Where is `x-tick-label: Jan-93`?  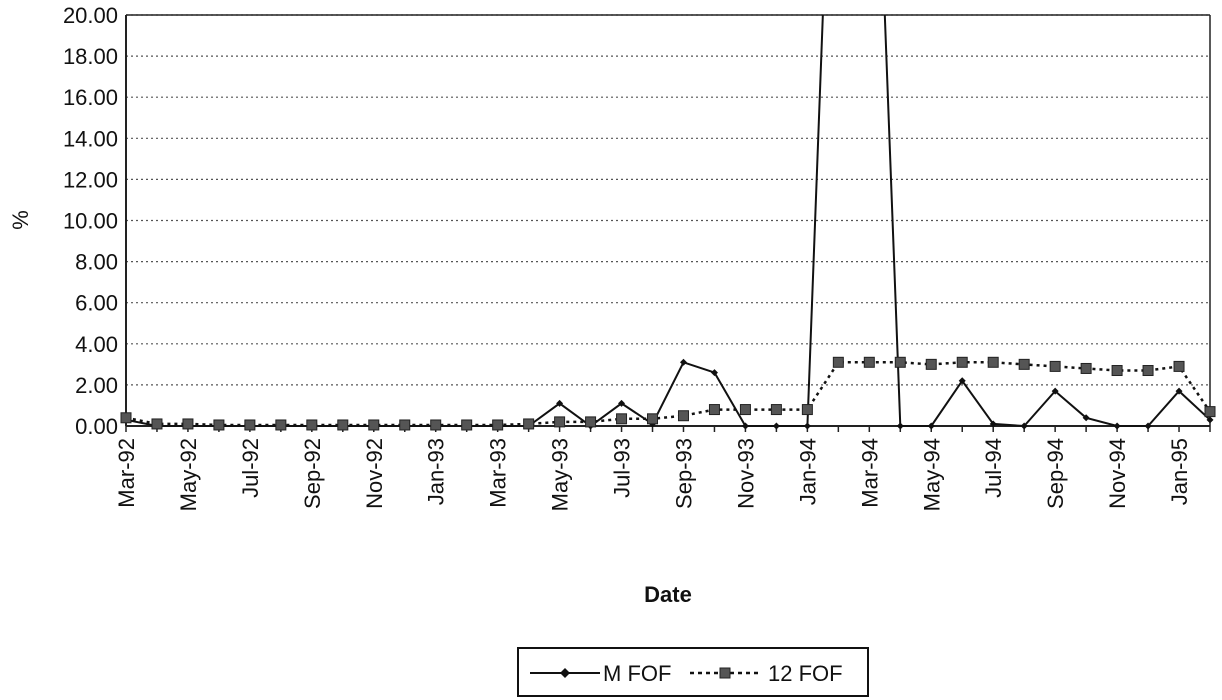
x-tick-label: Jan-93 is located at coordinates (436, 471).